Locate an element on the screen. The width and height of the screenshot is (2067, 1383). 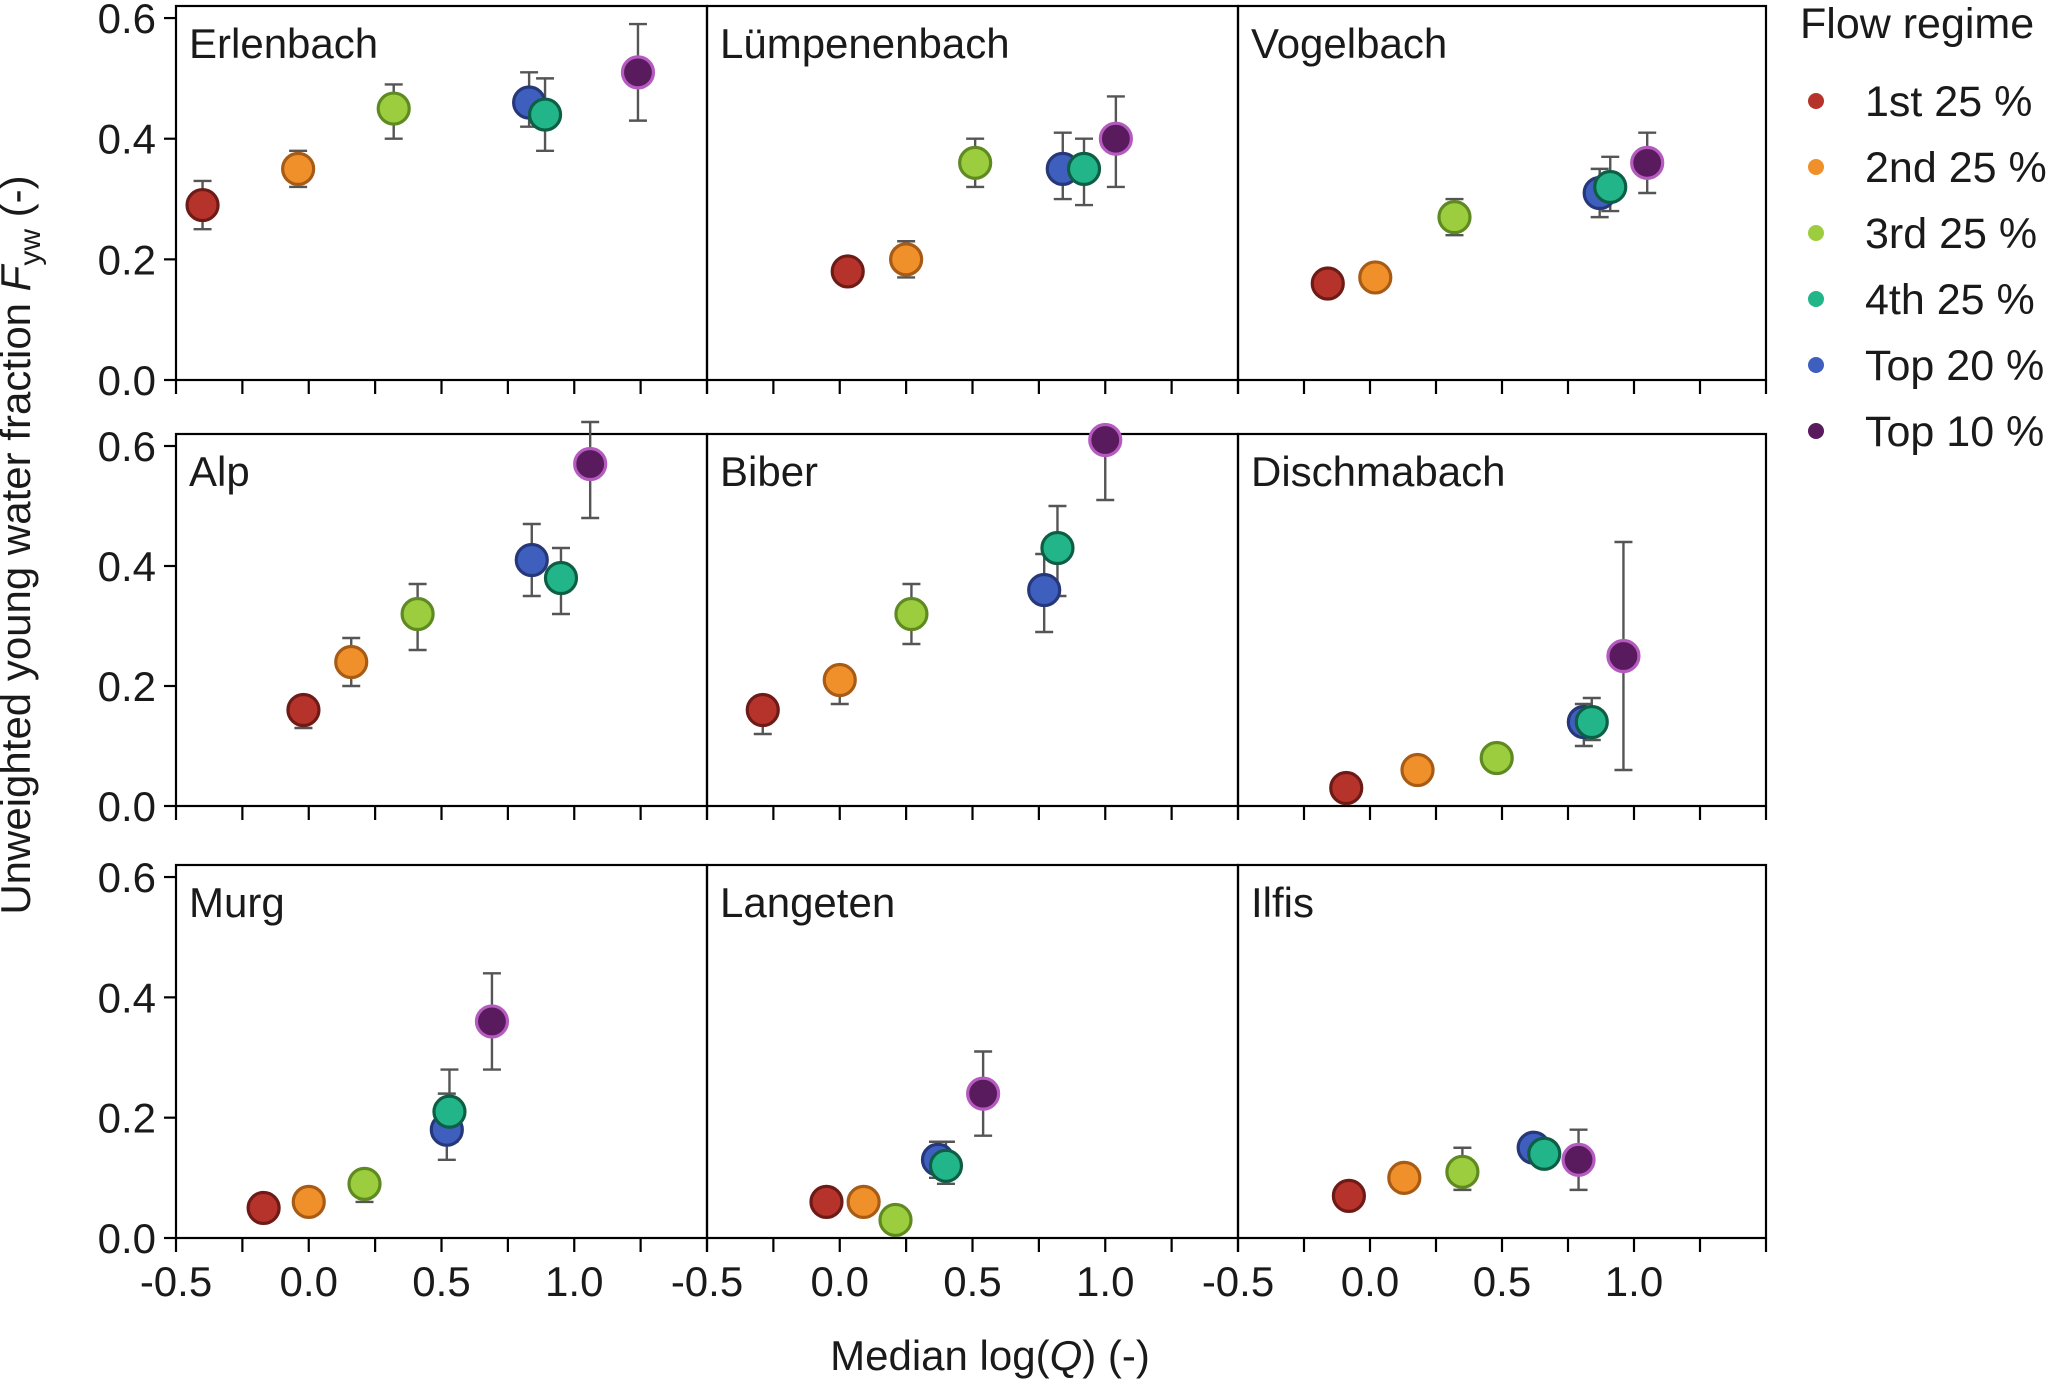
panel-title: Murg is located at coordinates (237, 902).